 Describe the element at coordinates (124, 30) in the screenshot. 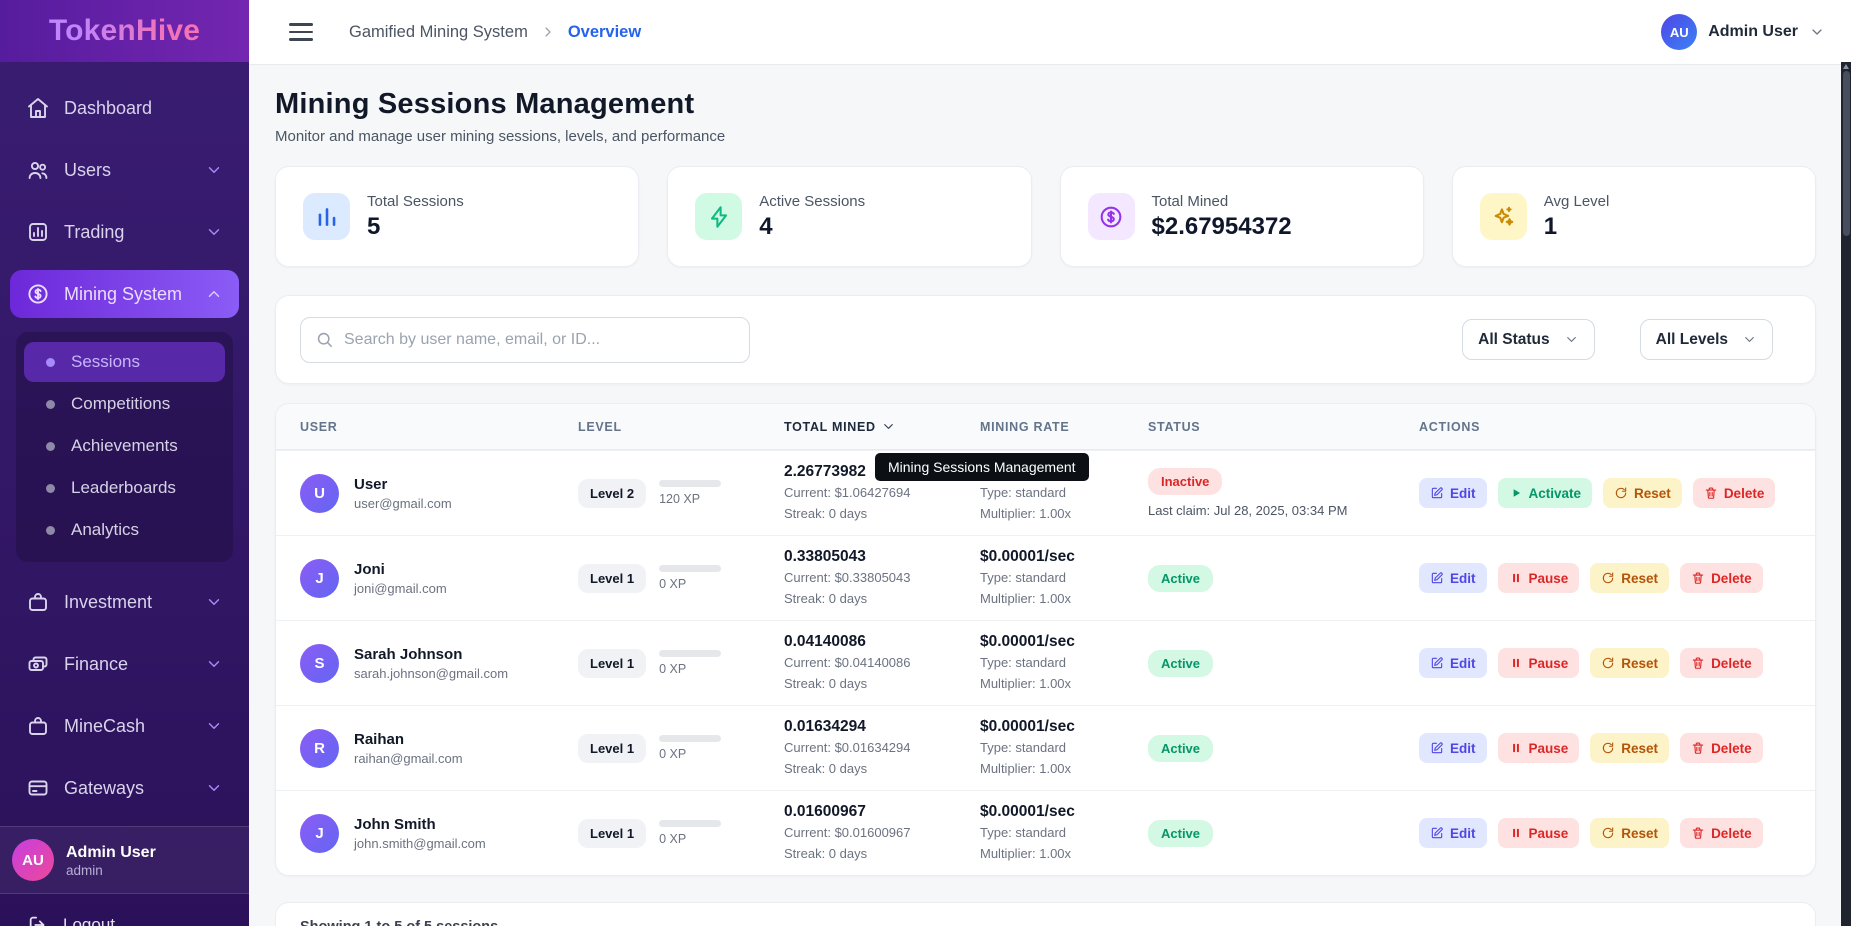

I see `app-logo: TokenHive` at that location.